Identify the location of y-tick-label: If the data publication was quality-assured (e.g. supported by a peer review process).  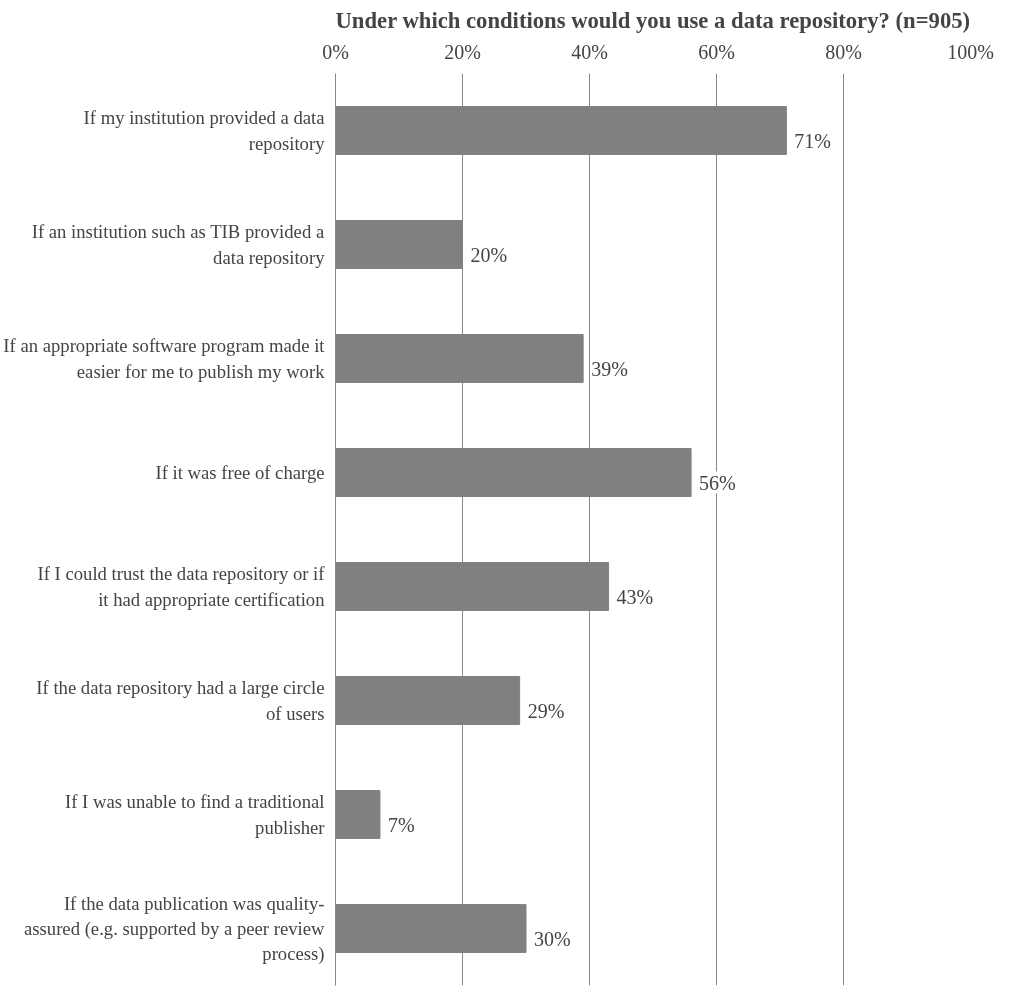
(175, 929).